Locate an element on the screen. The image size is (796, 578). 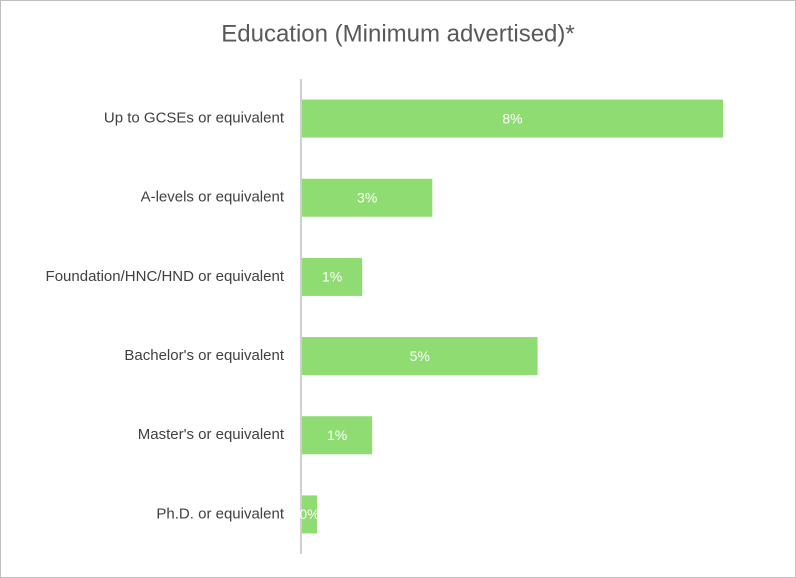
value-label: 0% is located at coordinates (309, 514).